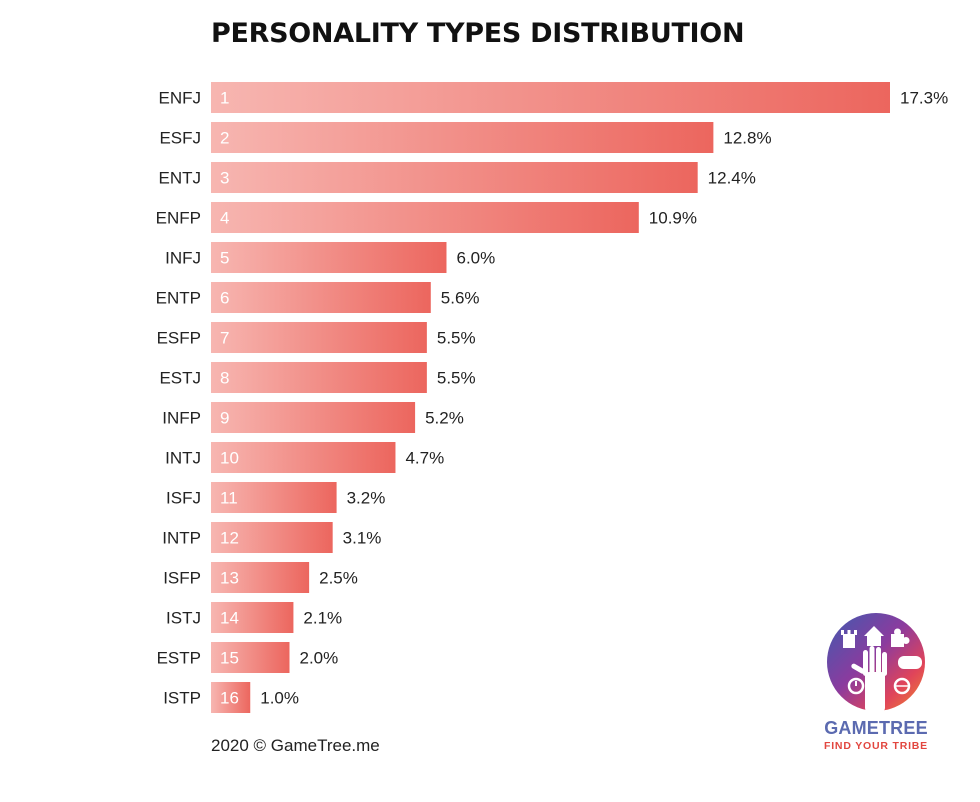  I want to click on category-label: ISTP, so click(182, 698).